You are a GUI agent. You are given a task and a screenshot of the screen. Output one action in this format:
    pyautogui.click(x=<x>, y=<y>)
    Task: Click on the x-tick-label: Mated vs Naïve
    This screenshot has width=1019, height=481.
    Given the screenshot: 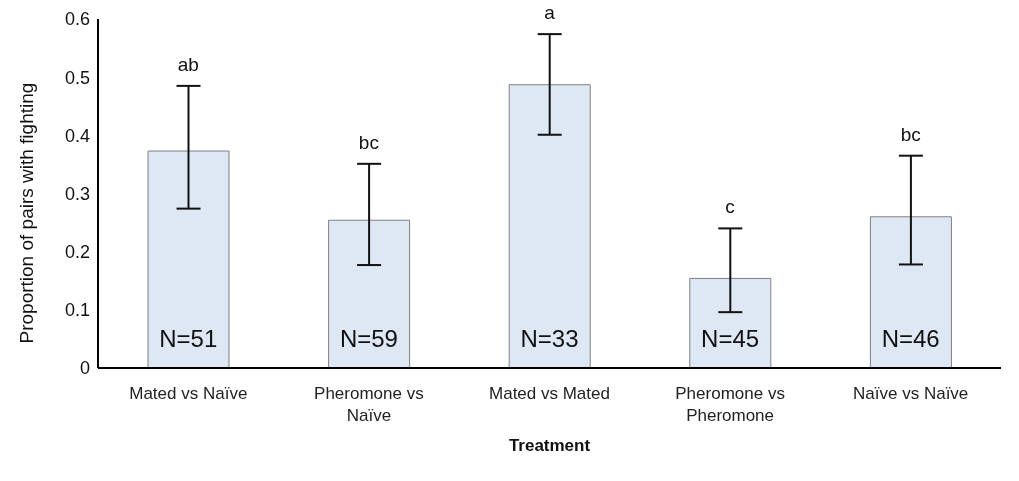 What is the action you would take?
    pyautogui.click(x=188, y=393)
    